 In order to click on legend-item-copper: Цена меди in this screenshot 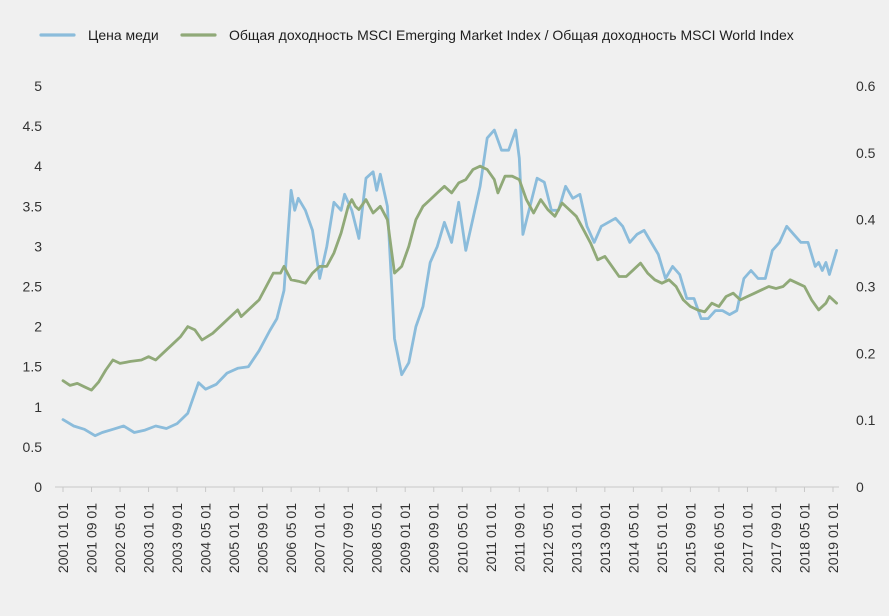, I will do `click(99, 35)`.